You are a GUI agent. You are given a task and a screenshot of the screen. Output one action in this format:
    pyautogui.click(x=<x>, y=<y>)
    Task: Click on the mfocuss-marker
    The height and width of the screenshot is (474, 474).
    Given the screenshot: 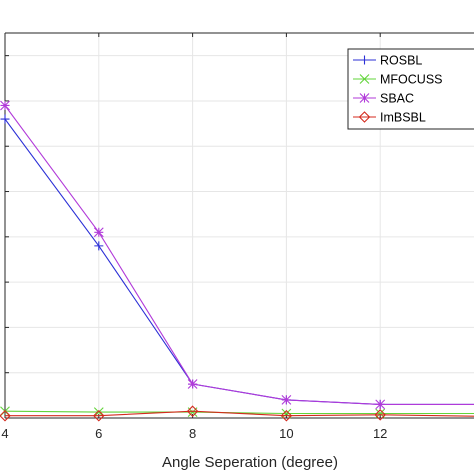 What is the action you would take?
    pyautogui.click(x=286, y=413)
    